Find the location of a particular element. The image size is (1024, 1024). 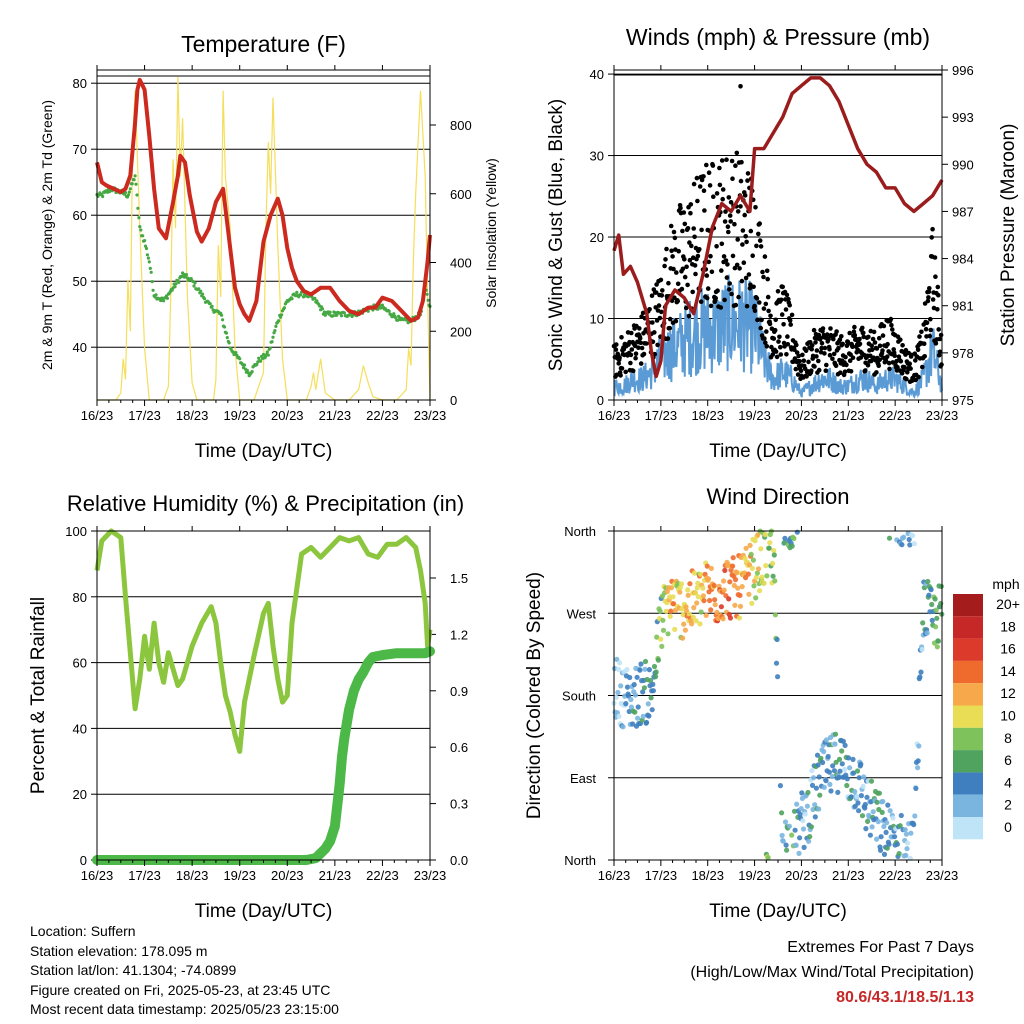

chart-title: Wind Direction is located at coordinates (777, 496).